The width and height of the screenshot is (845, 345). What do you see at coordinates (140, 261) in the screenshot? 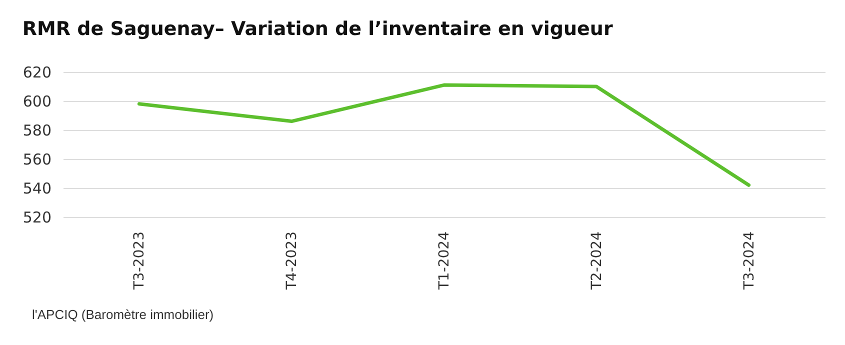
I see `x-tick-label: T3-2023` at bounding box center [140, 261].